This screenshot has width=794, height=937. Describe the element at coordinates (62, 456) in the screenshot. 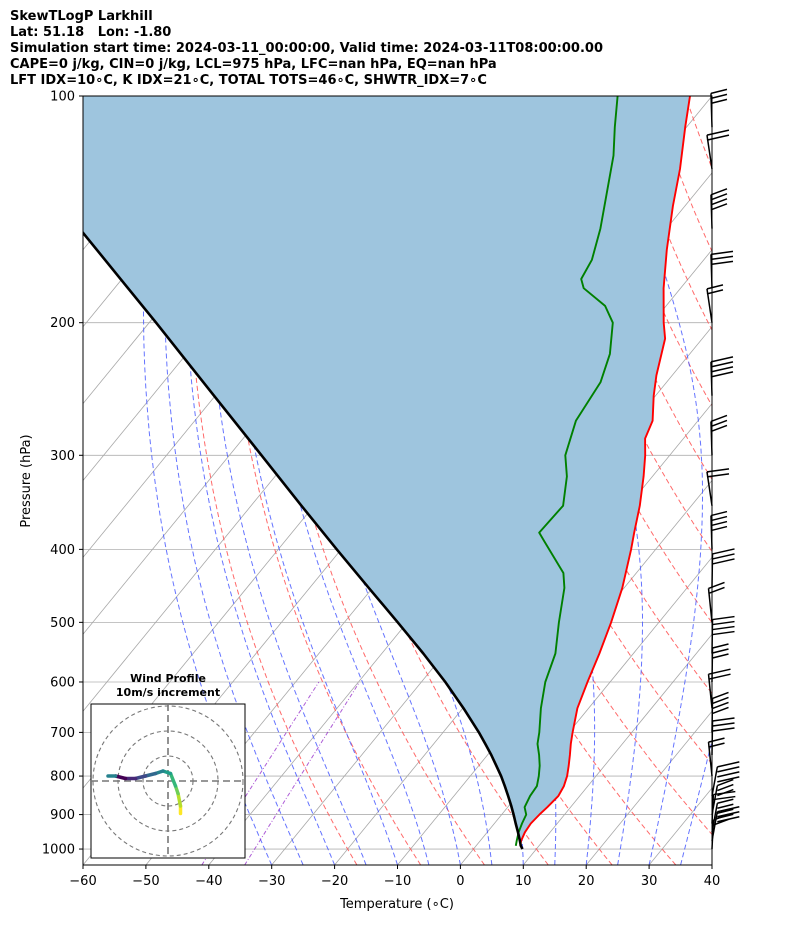

I see `y-tick-label: 300` at that location.